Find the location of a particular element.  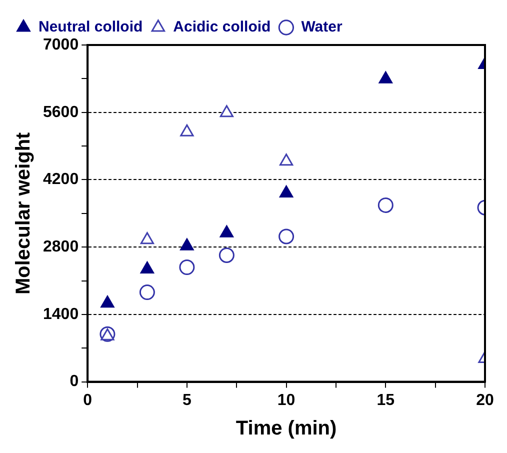

y-tick-label: 5600 is located at coordinates (61, 112).